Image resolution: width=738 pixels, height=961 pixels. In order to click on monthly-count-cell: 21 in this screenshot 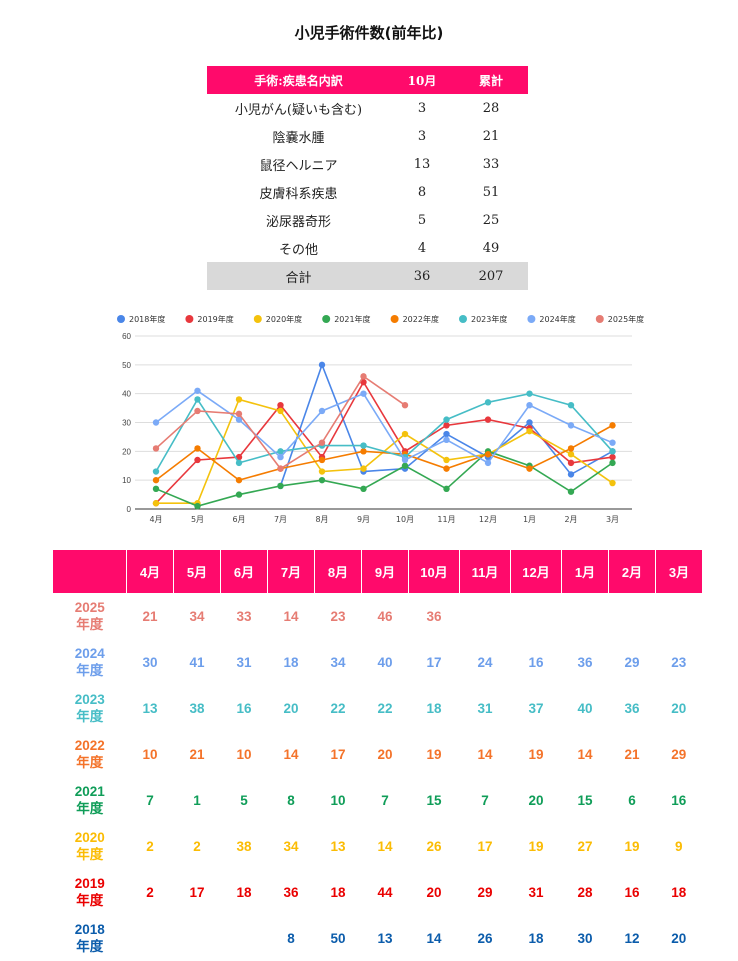, I will do `click(150, 616)`.